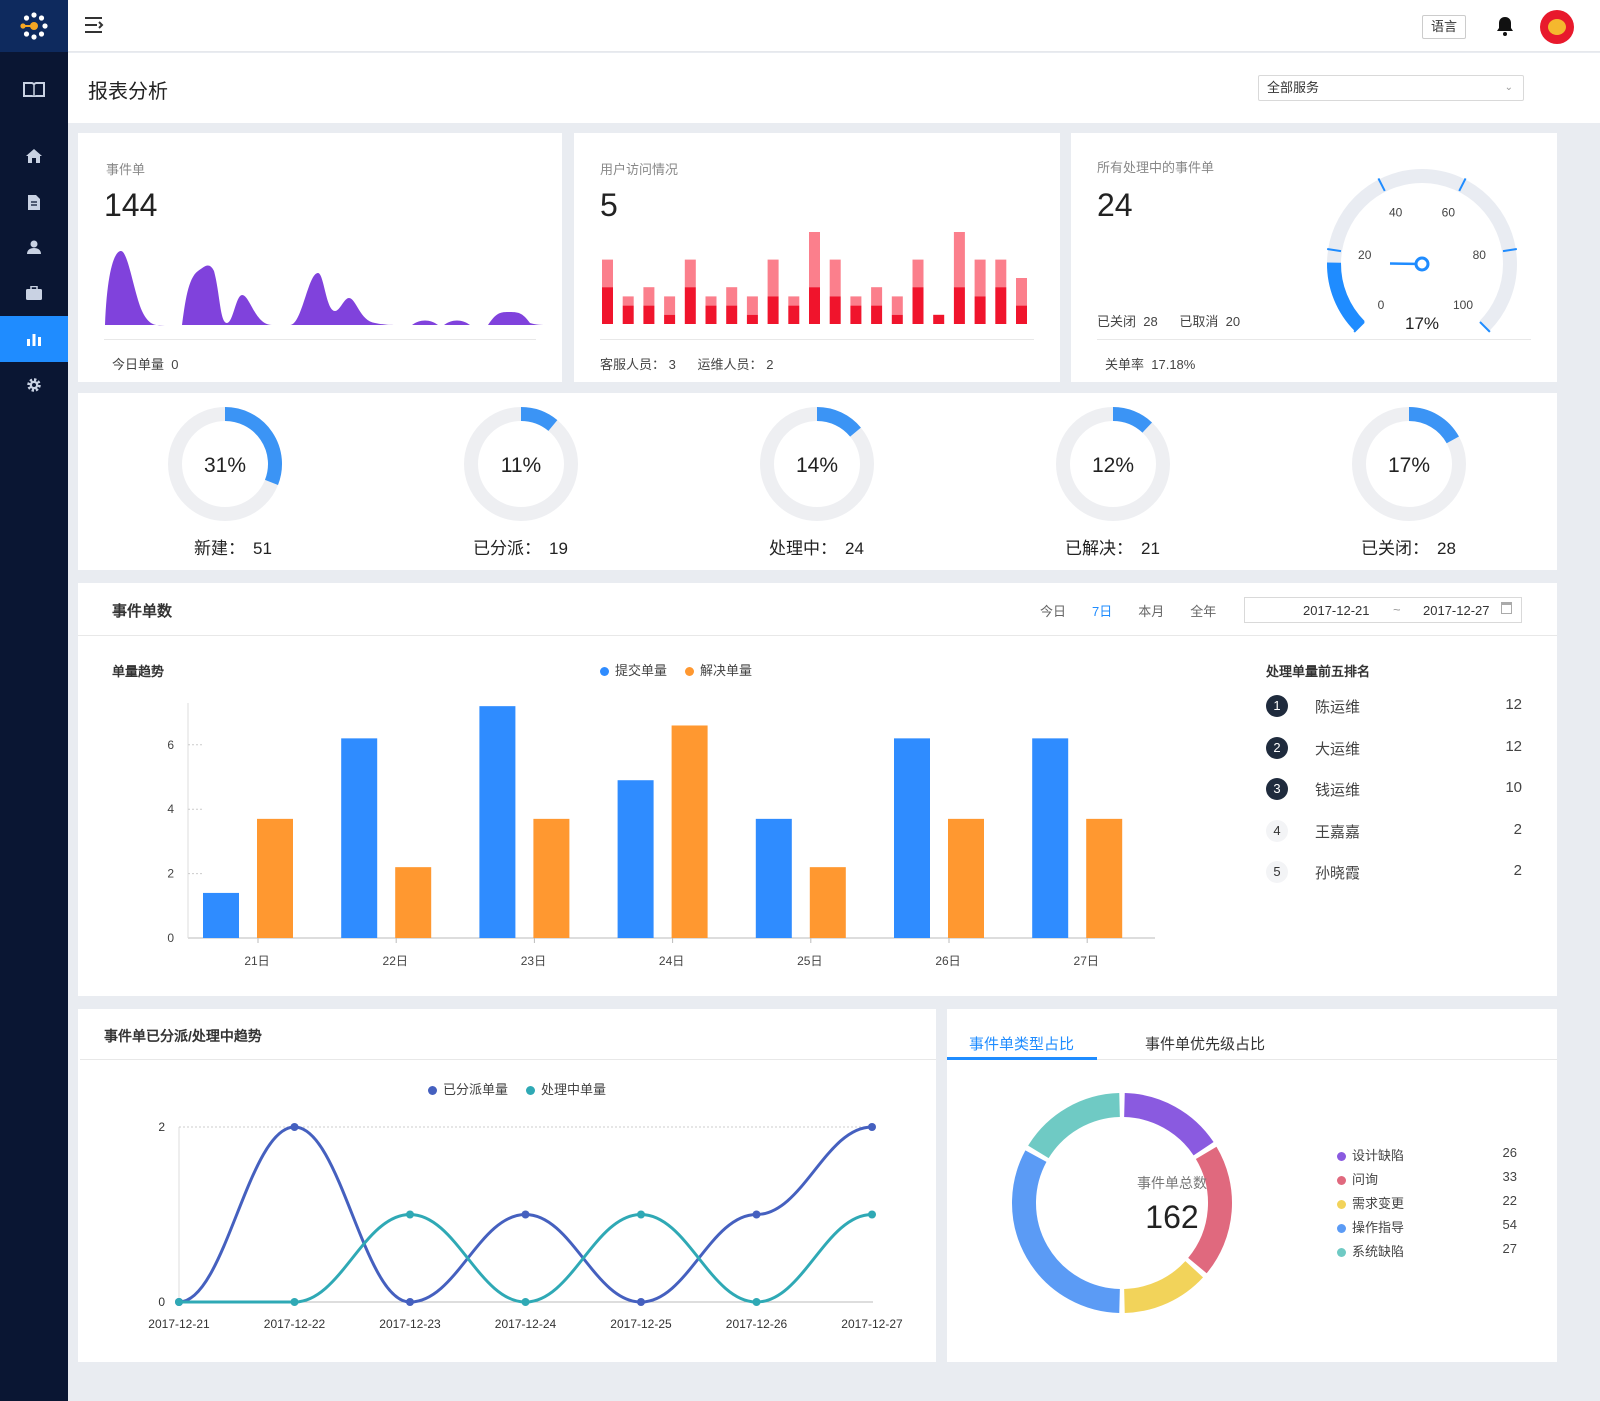  I want to click on legend-item: 提交单量, so click(633, 670).